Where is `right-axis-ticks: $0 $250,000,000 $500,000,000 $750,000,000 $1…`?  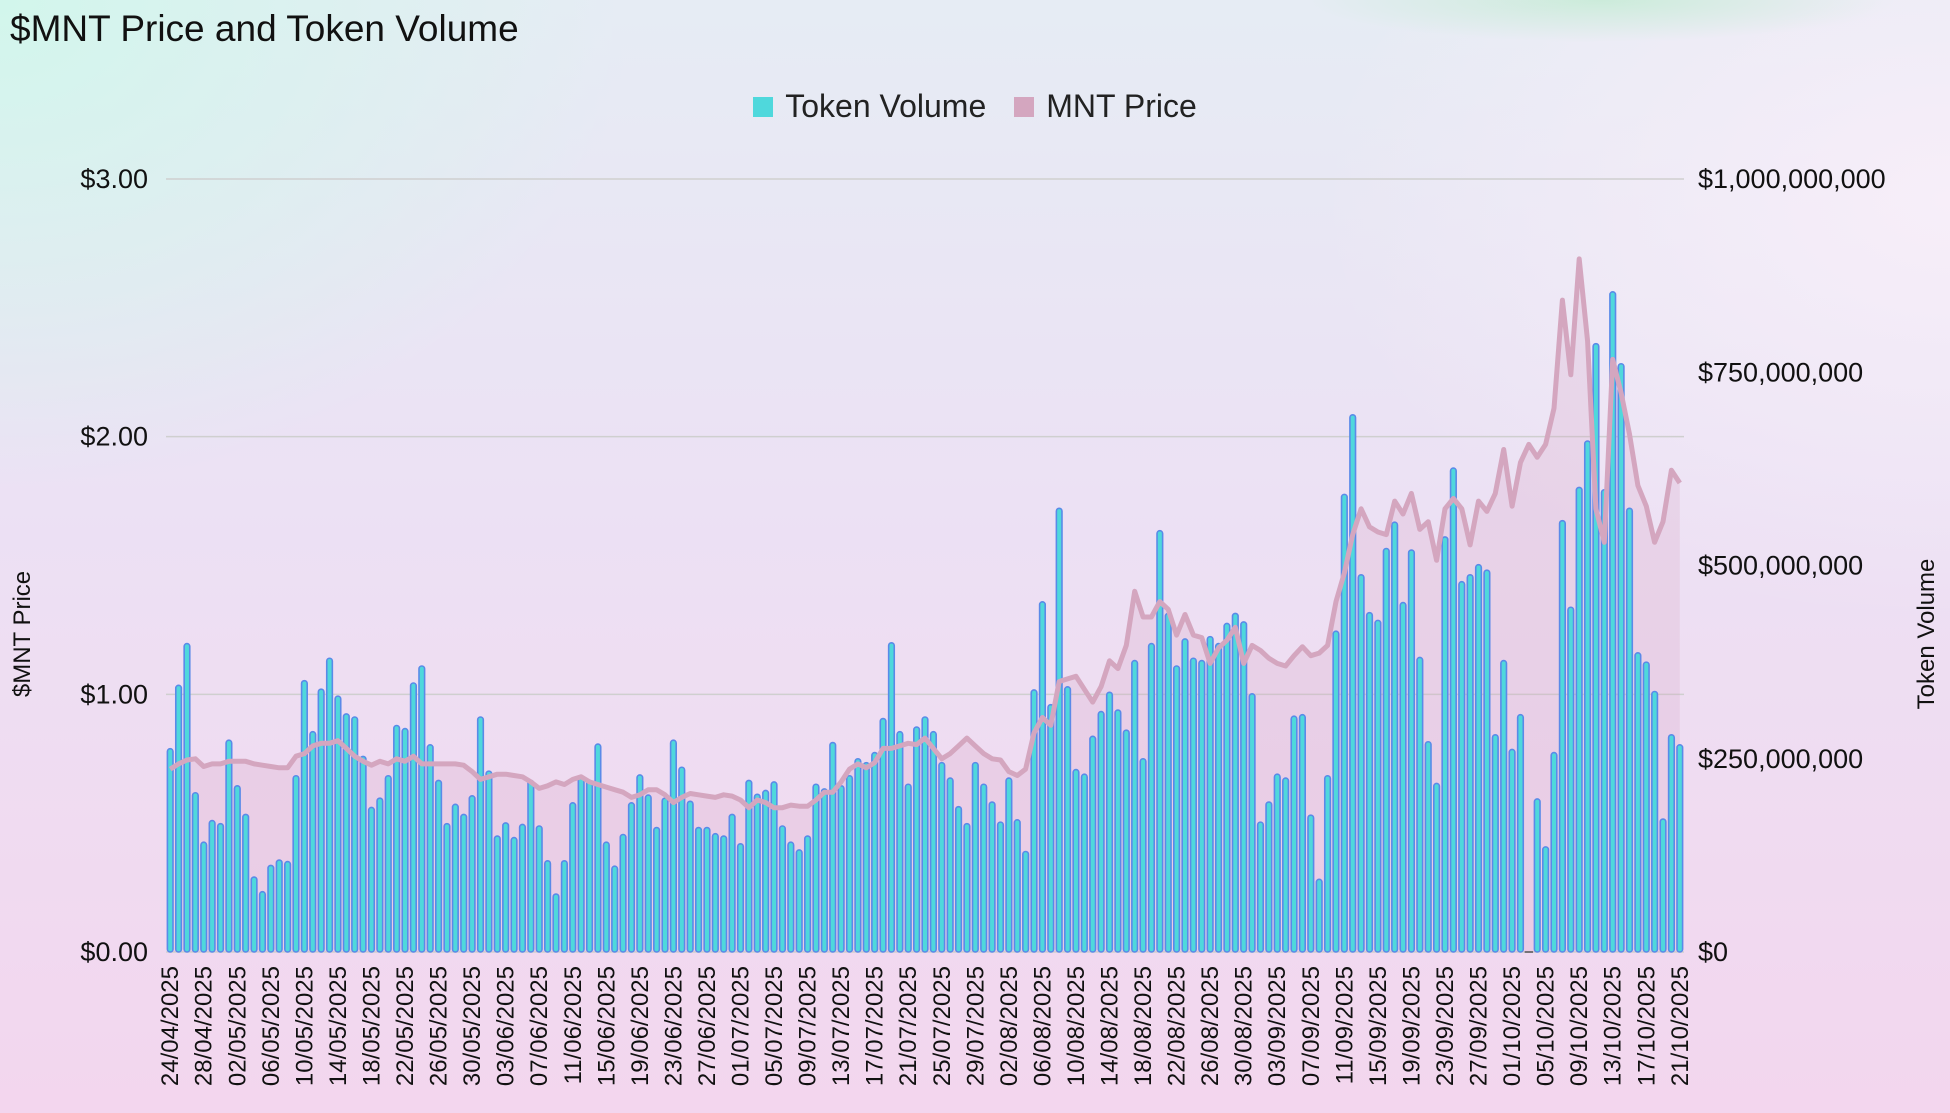
right-axis-ticks: $0 $250,000,000 $500,000,000 $750,000,000 $1… is located at coordinates (1792, 565).